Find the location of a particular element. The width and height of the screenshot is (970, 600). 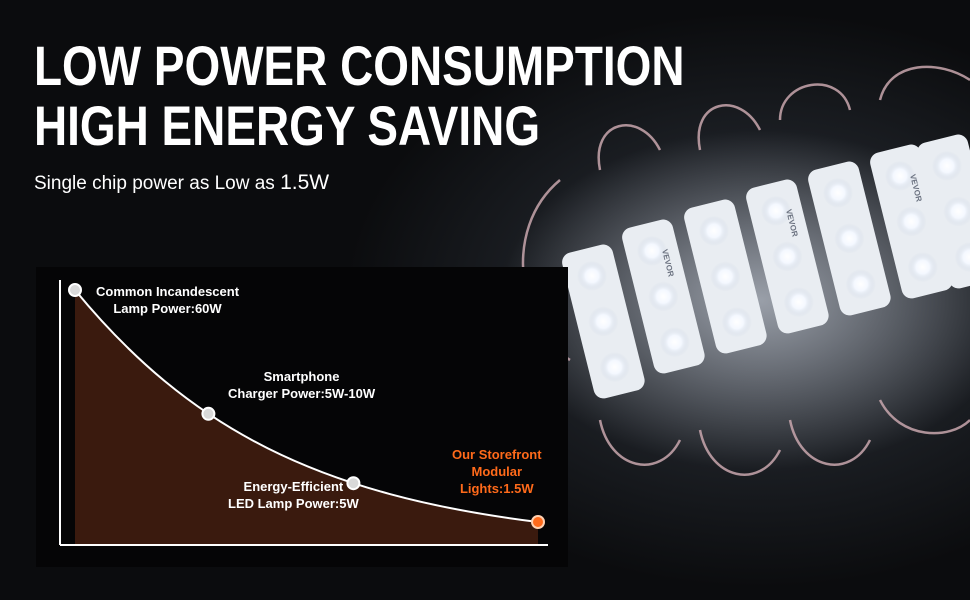

marker-storefront-lights is located at coordinates (538, 522).